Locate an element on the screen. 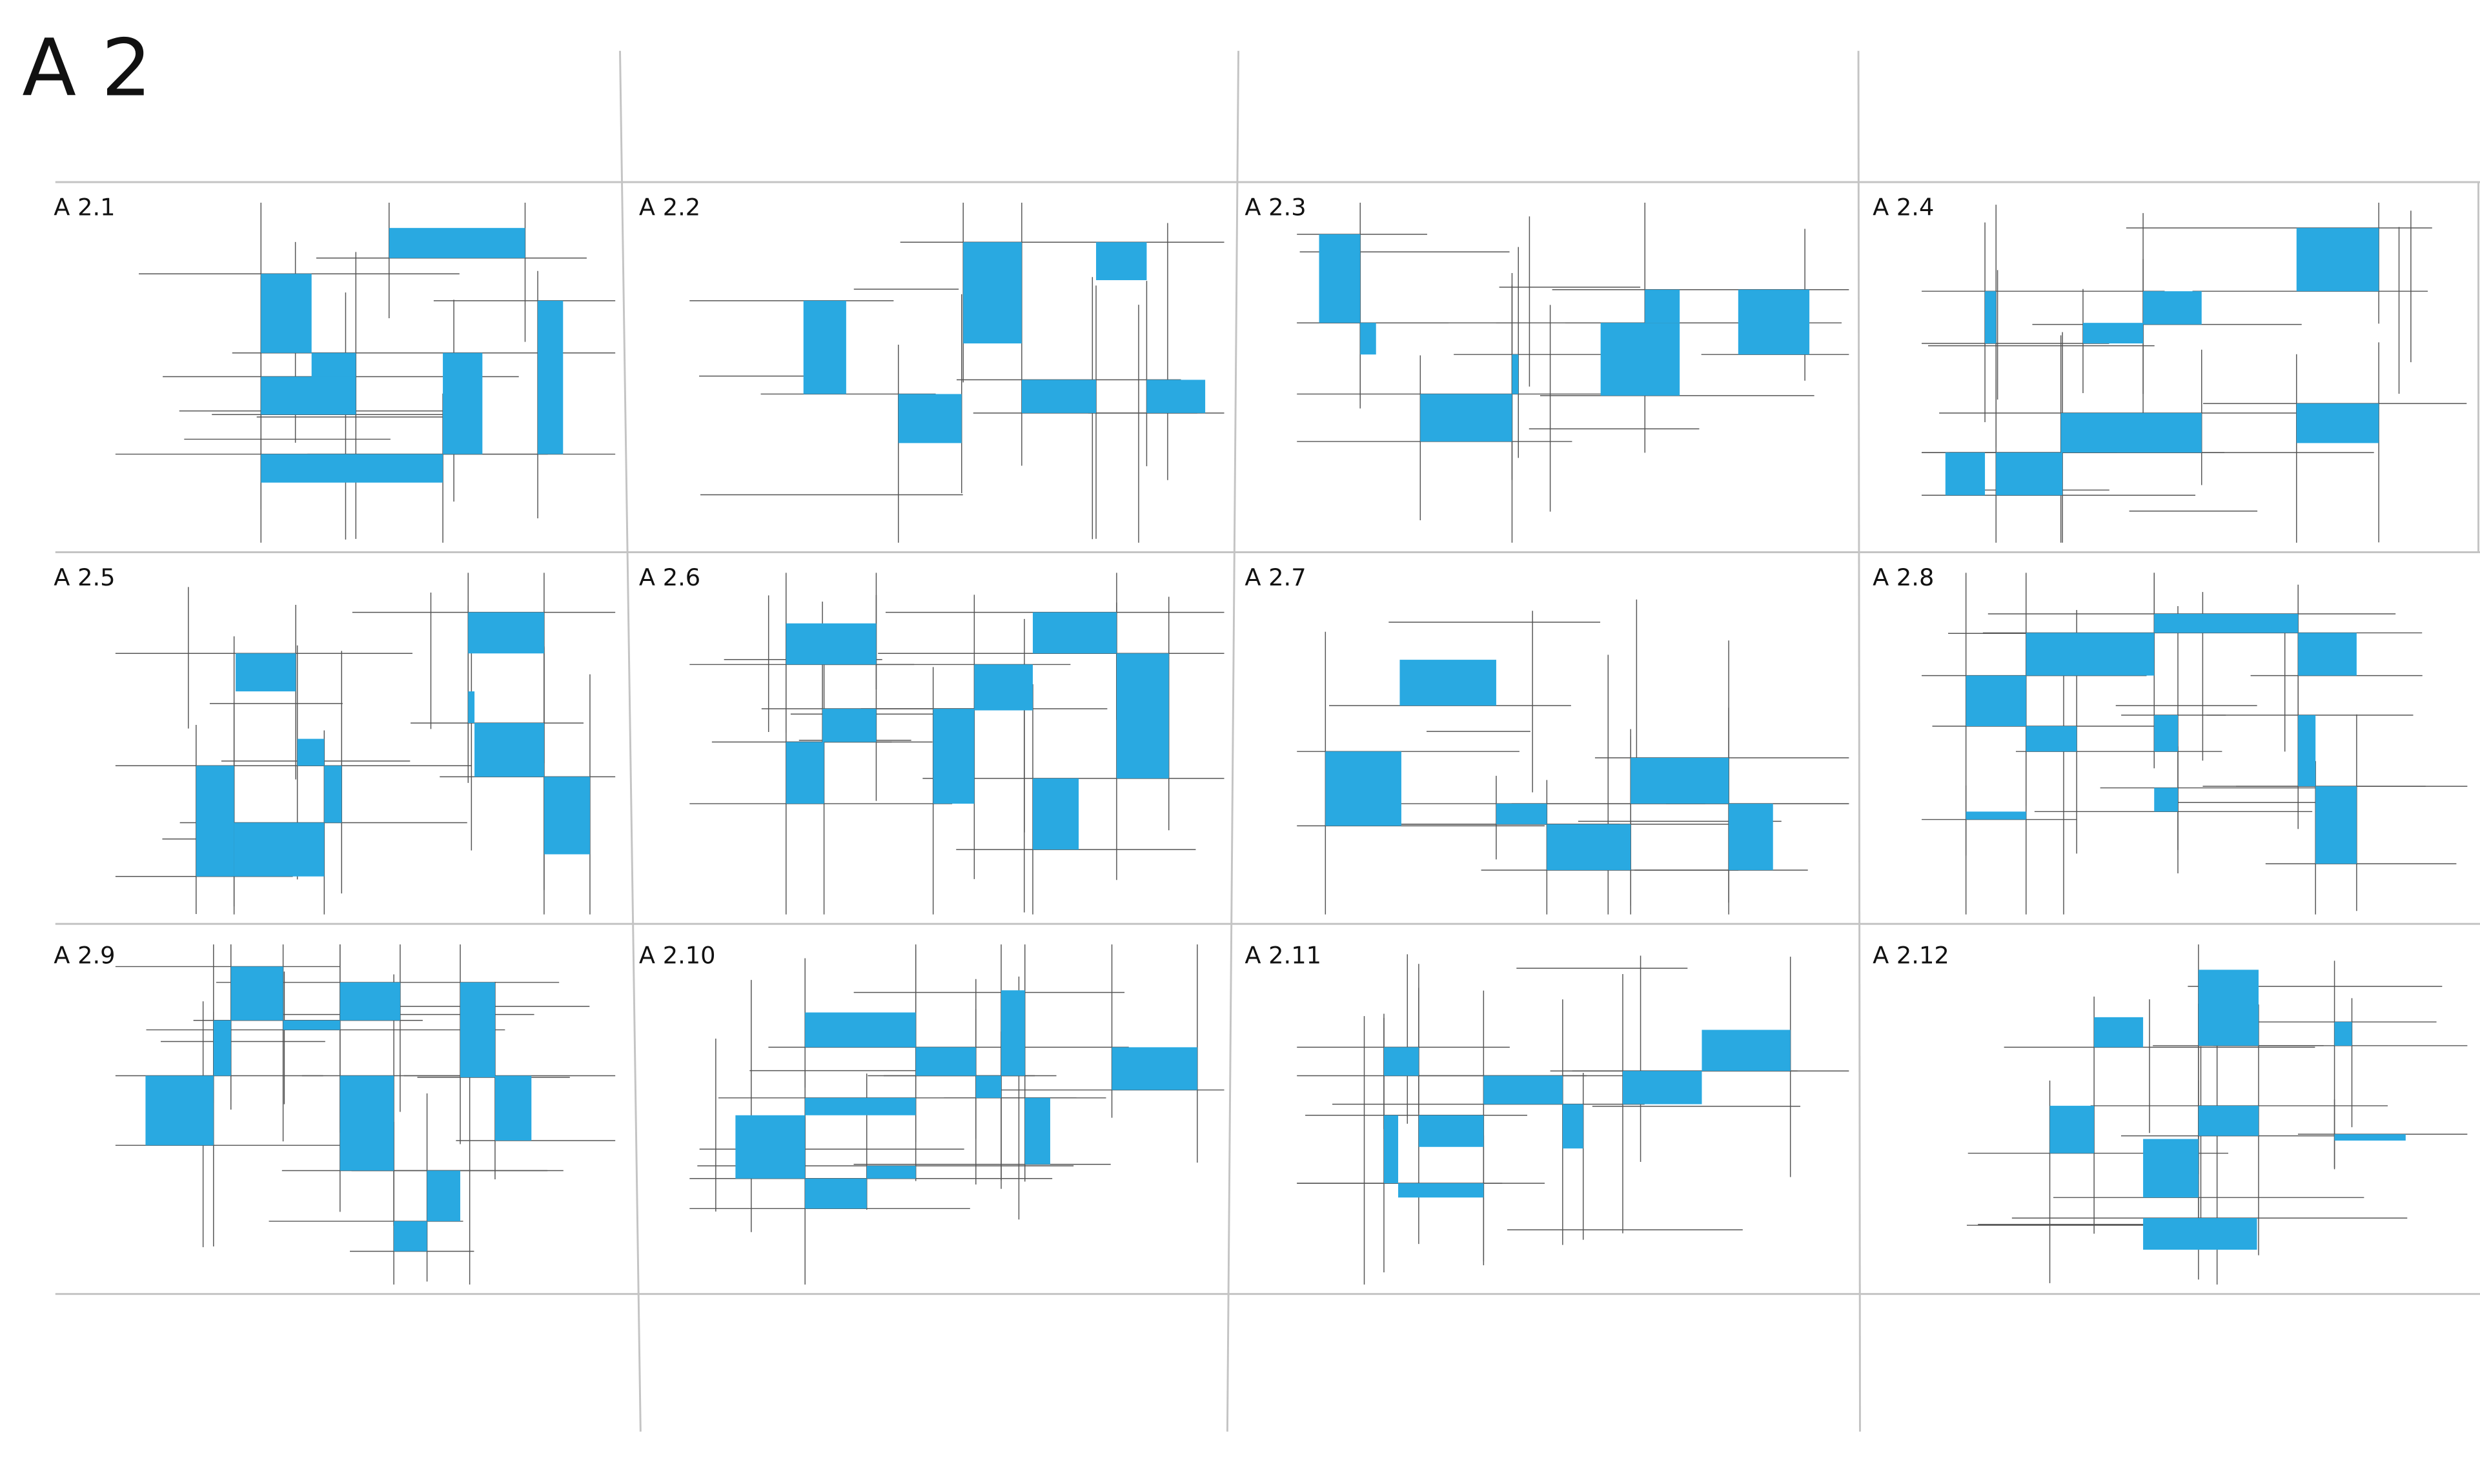 The image size is (2480, 1484). panel-label: A 2.8 is located at coordinates (1903, 577).